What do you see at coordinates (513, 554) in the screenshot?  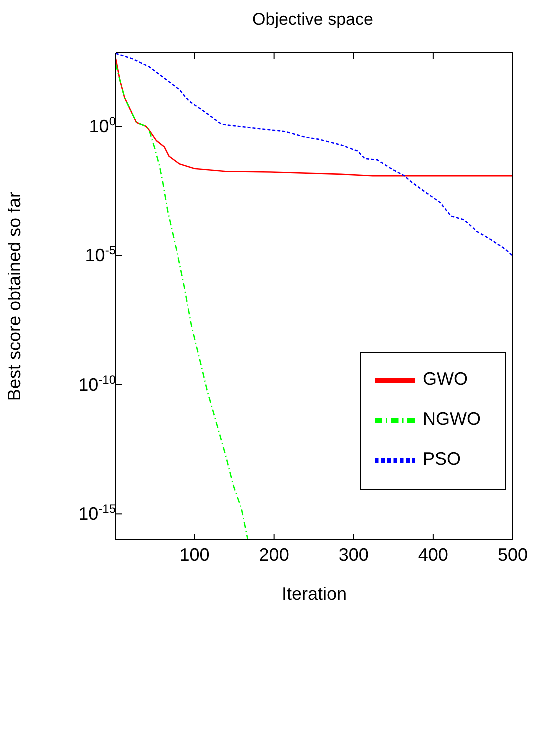 I see `x-tick-label: 500` at bounding box center [513, 554].